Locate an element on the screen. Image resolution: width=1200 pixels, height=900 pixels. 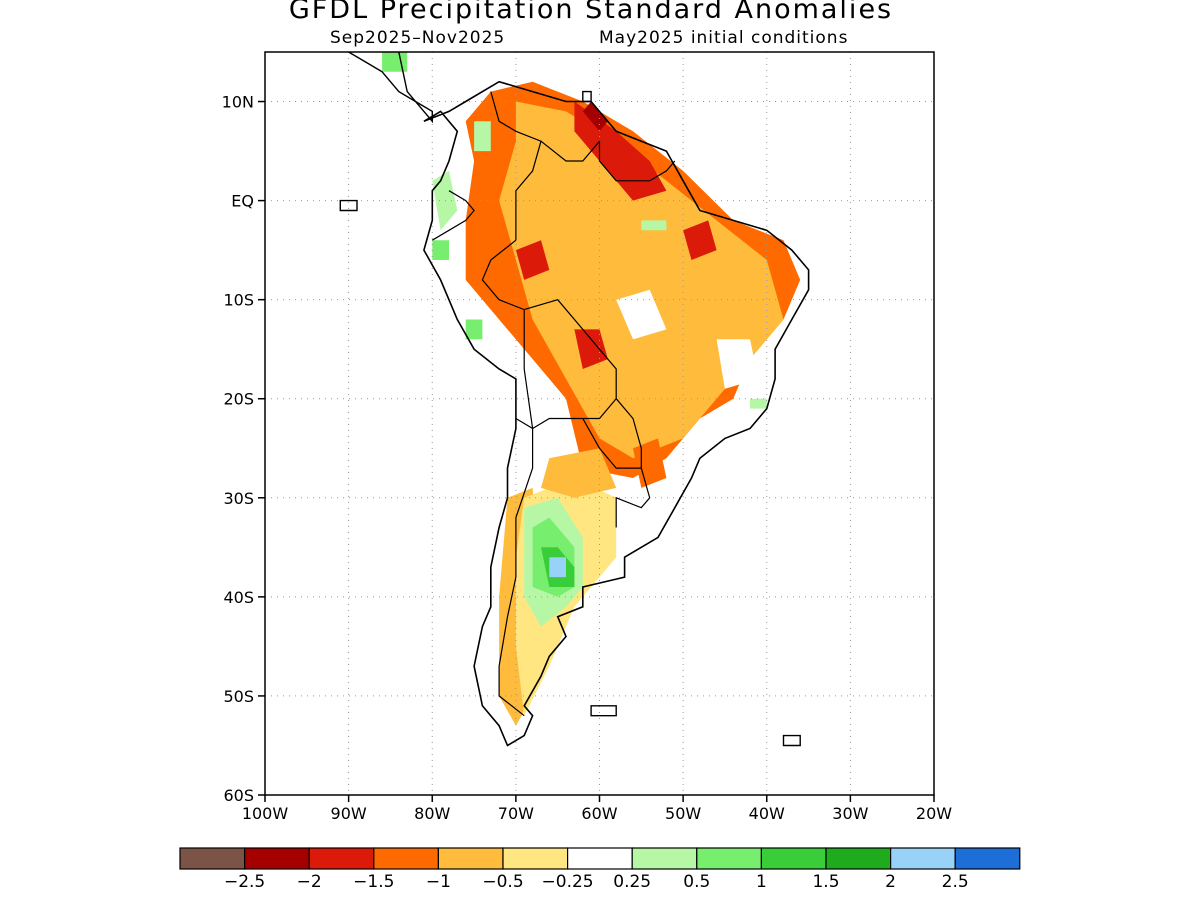
colorbar-label: 0.5 is located at coordinates (696, 882).